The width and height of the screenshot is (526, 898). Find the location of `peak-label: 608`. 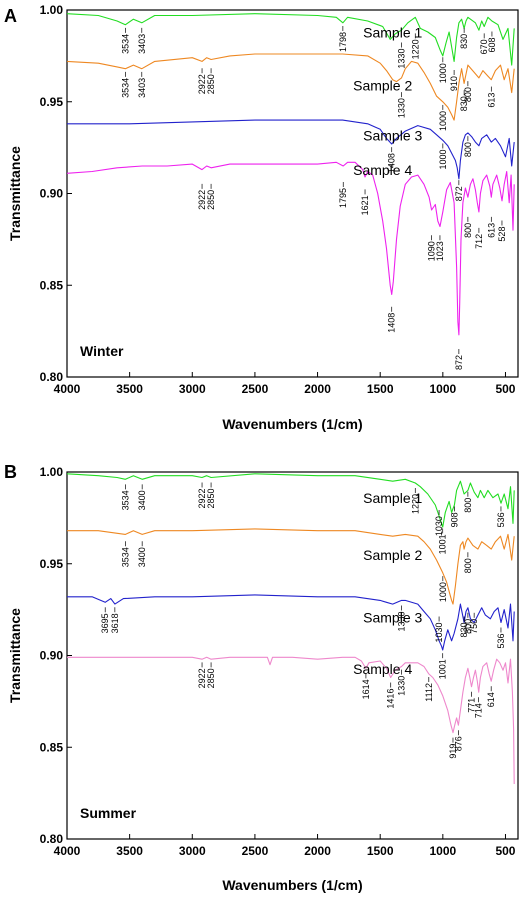

peak-label: 608 is located at coordinates (492, 45).